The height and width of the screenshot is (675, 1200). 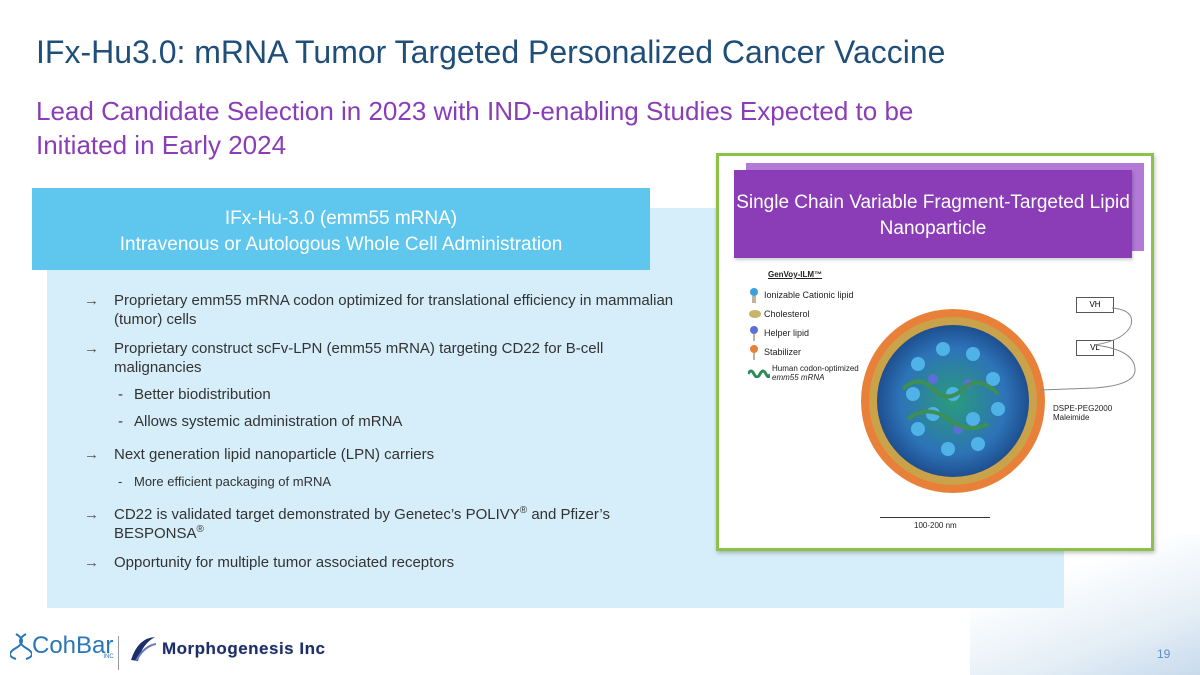 What do you see at coordinates (268, 421) in the screenshot?
I see `sub-bullet-text: Allows systemic administration of mRNA` at bounding box center [268, 421].